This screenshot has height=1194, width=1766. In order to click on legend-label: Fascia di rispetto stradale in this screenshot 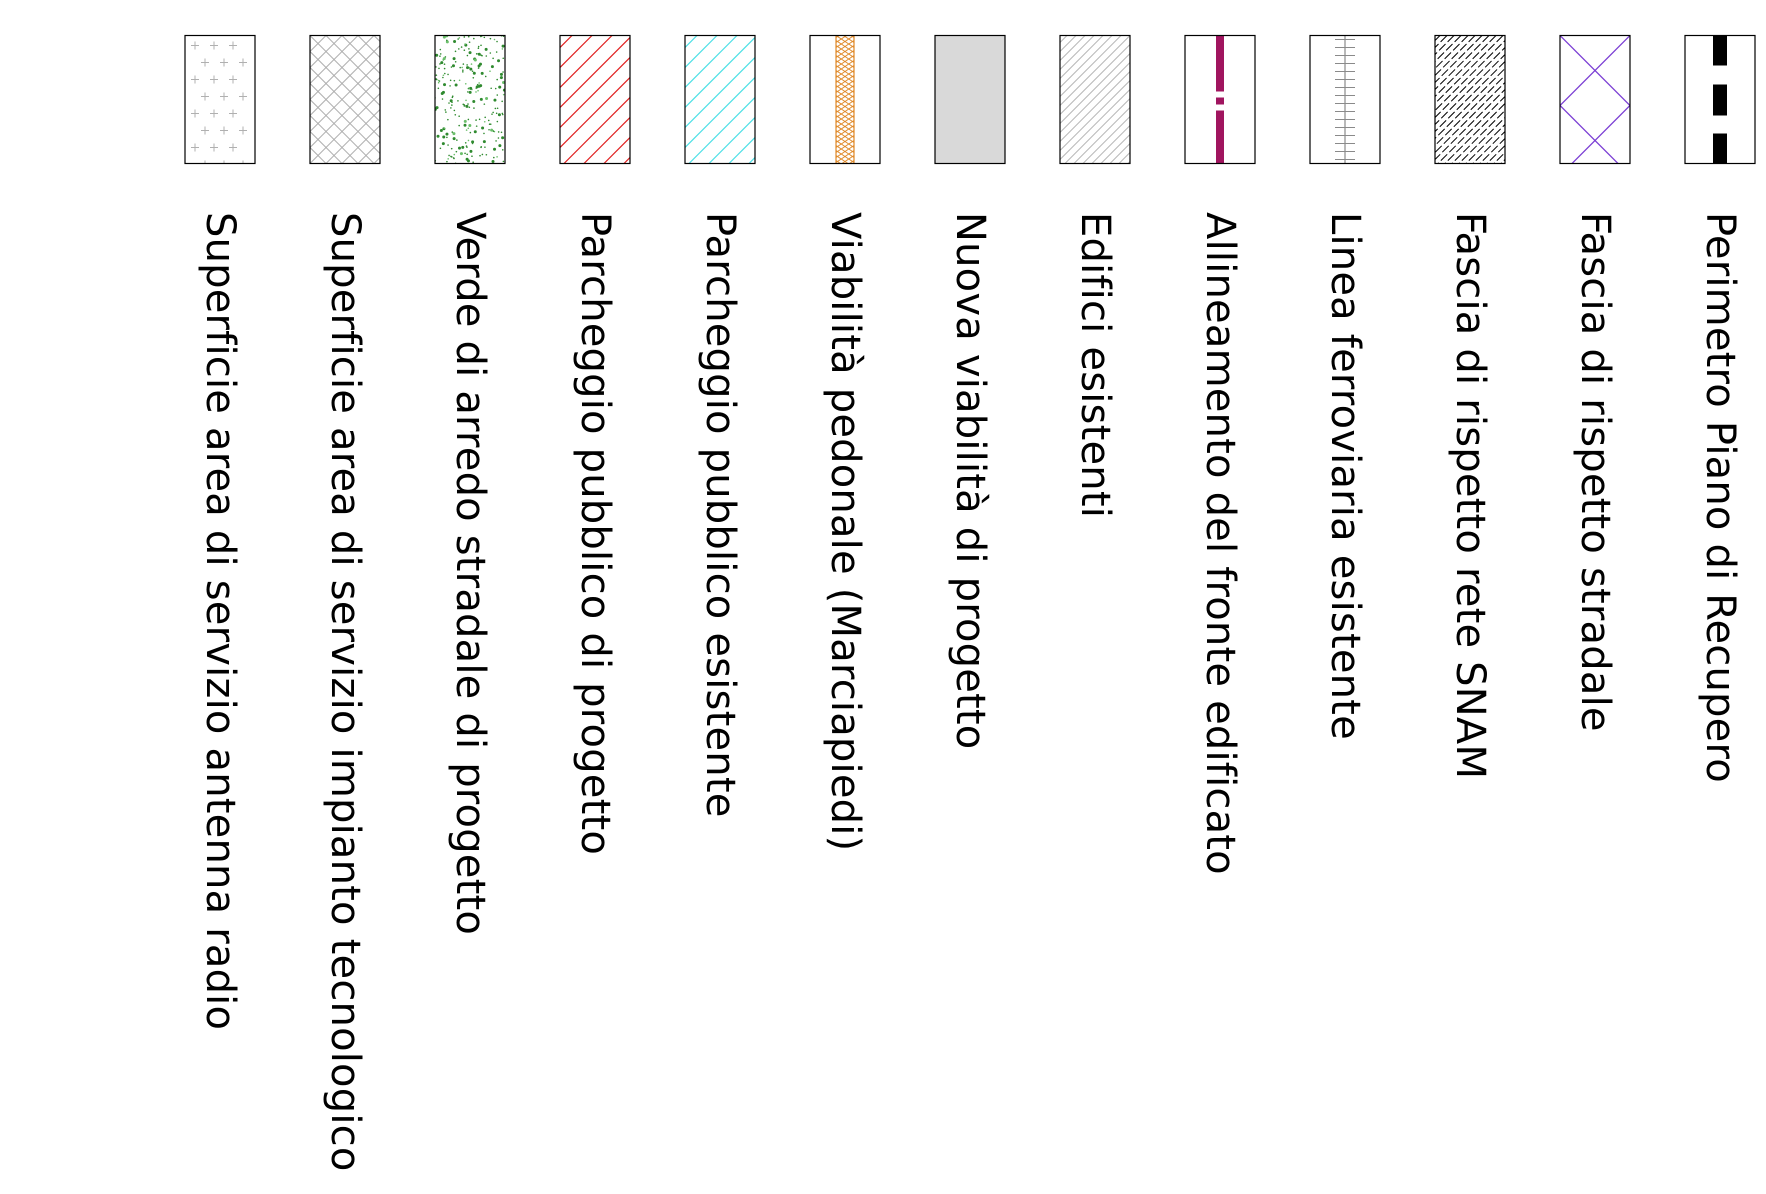, I will do `click(1595, 472)`.